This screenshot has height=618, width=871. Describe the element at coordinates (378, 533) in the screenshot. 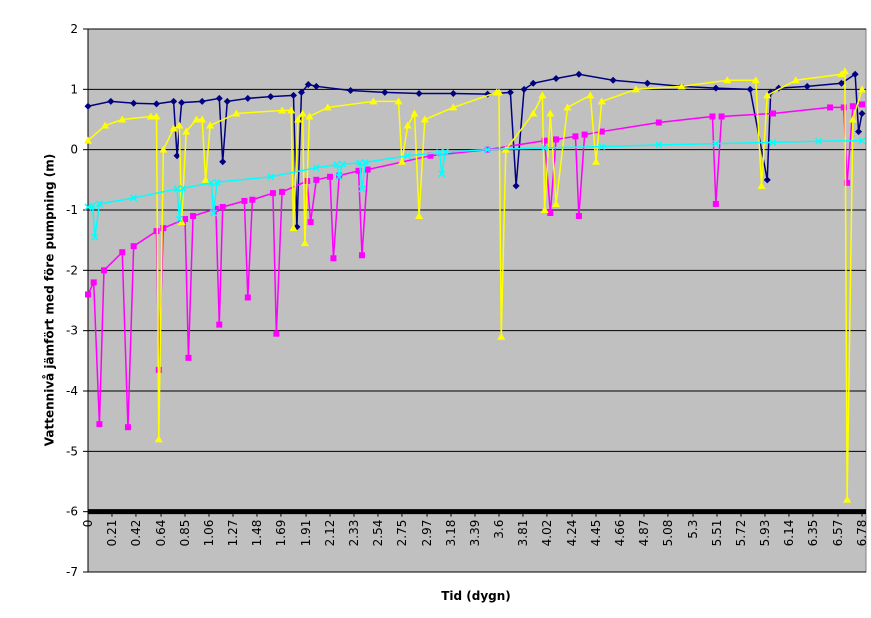

I see `x-tick-label: 2.54` at that location.